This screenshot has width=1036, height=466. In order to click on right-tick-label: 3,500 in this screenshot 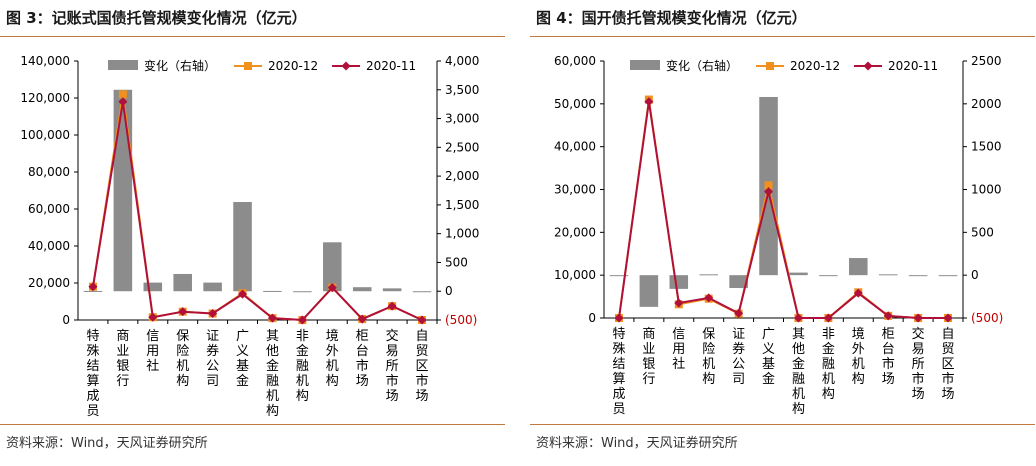, I will do `click(462, 90)`.